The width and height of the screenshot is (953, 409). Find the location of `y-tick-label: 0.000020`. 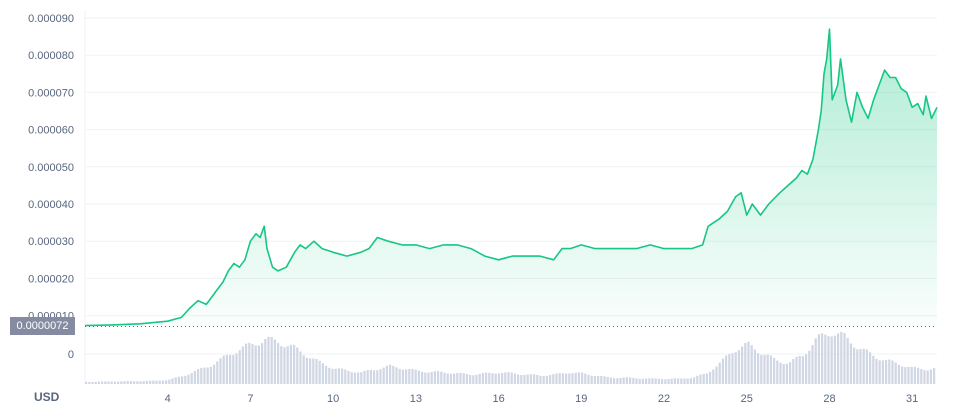

y-tick-label: 0.000020 is located at coordinates (51, 279).